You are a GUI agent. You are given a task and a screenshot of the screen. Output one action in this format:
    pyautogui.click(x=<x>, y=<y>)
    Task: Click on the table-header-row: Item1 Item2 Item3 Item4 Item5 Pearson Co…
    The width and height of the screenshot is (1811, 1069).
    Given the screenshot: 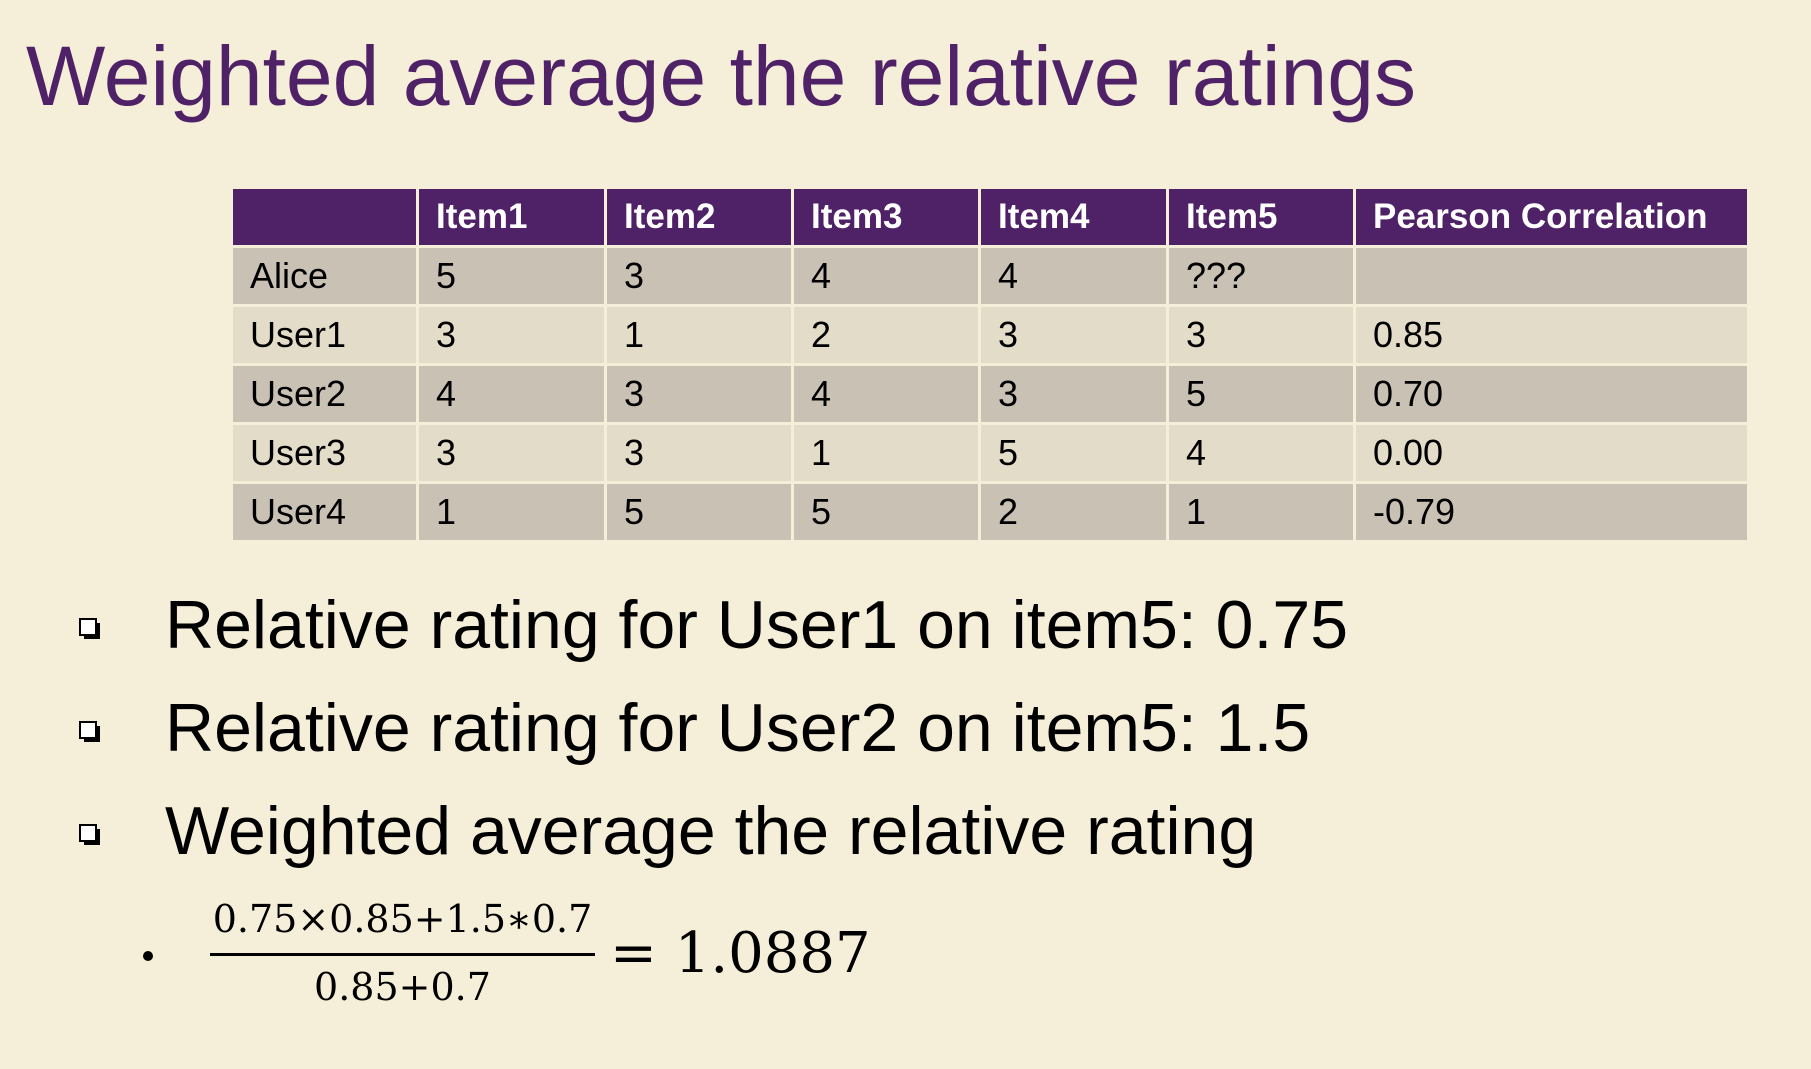 What is the action you would take?
    pyautogui.click(x=990, y=217)
    